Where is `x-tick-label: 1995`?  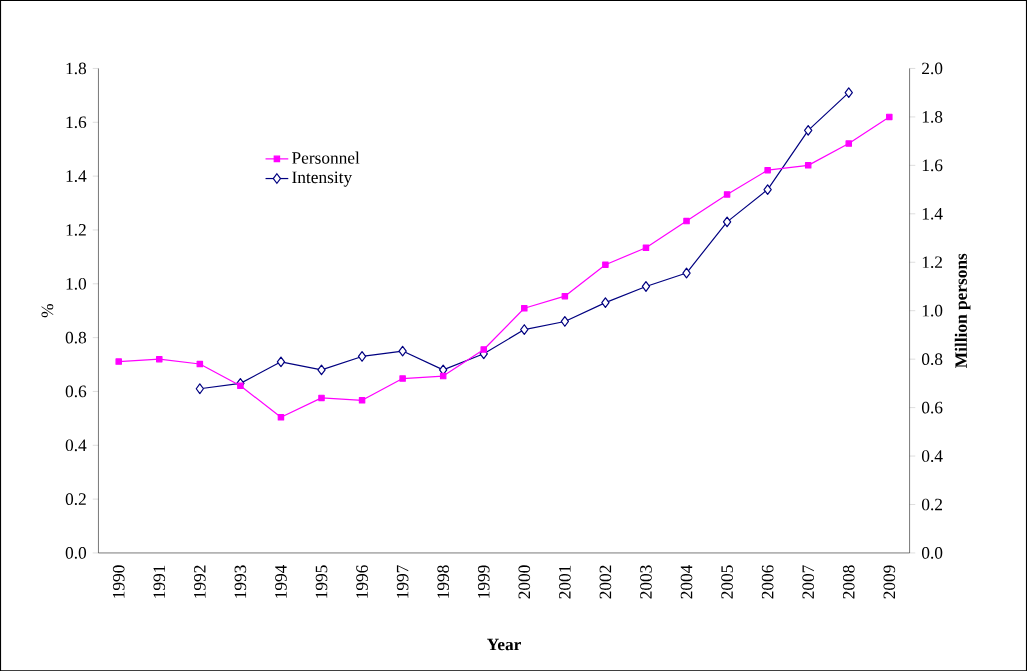
x-tick-label: 1995 is located at coordinates (321, 581).